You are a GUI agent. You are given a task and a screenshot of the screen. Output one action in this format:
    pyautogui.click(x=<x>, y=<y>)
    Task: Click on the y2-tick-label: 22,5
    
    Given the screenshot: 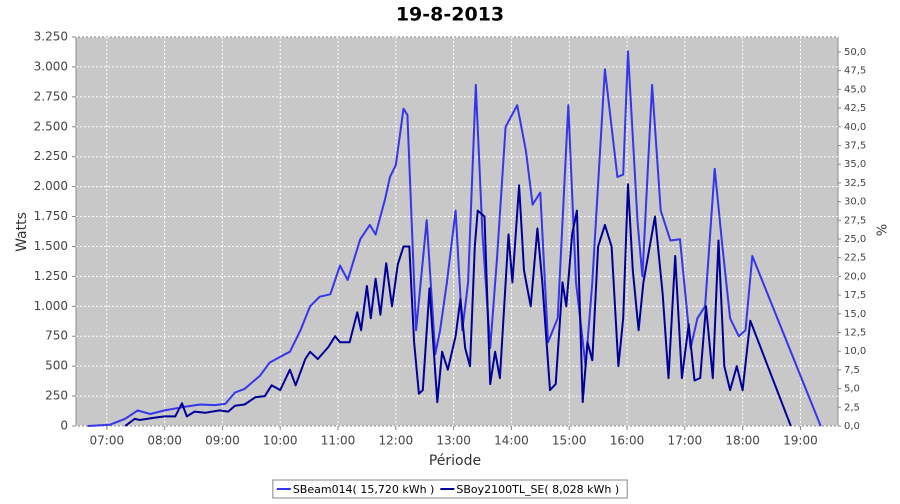 What is the action you would take?
    pyautogui.click(x=855, y=258)
    